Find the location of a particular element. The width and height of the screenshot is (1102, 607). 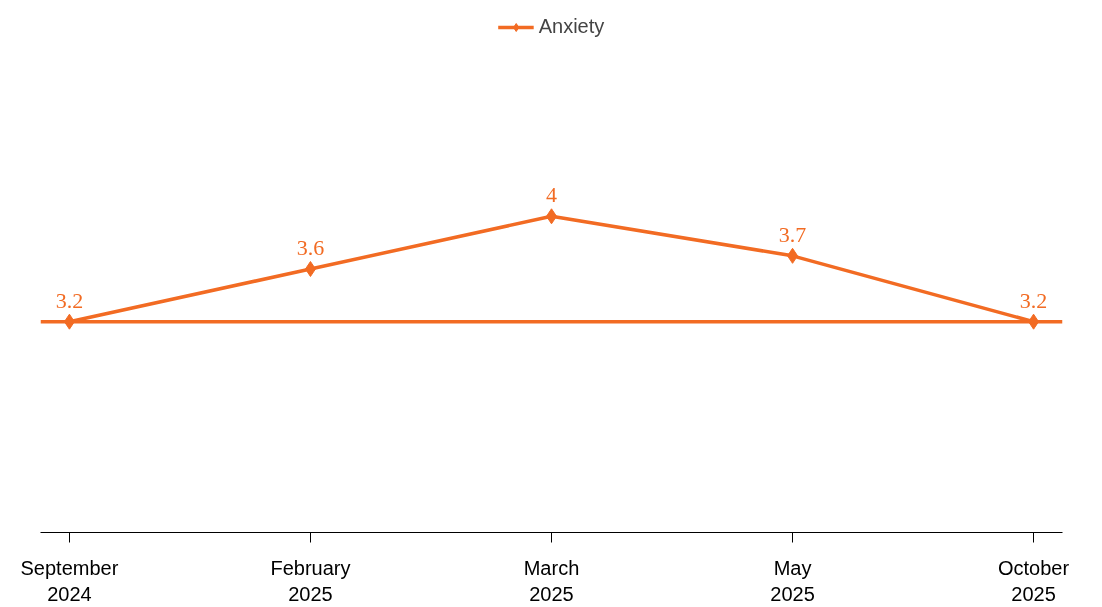

data-label: 3.6 is located at coordinates (310, 247).